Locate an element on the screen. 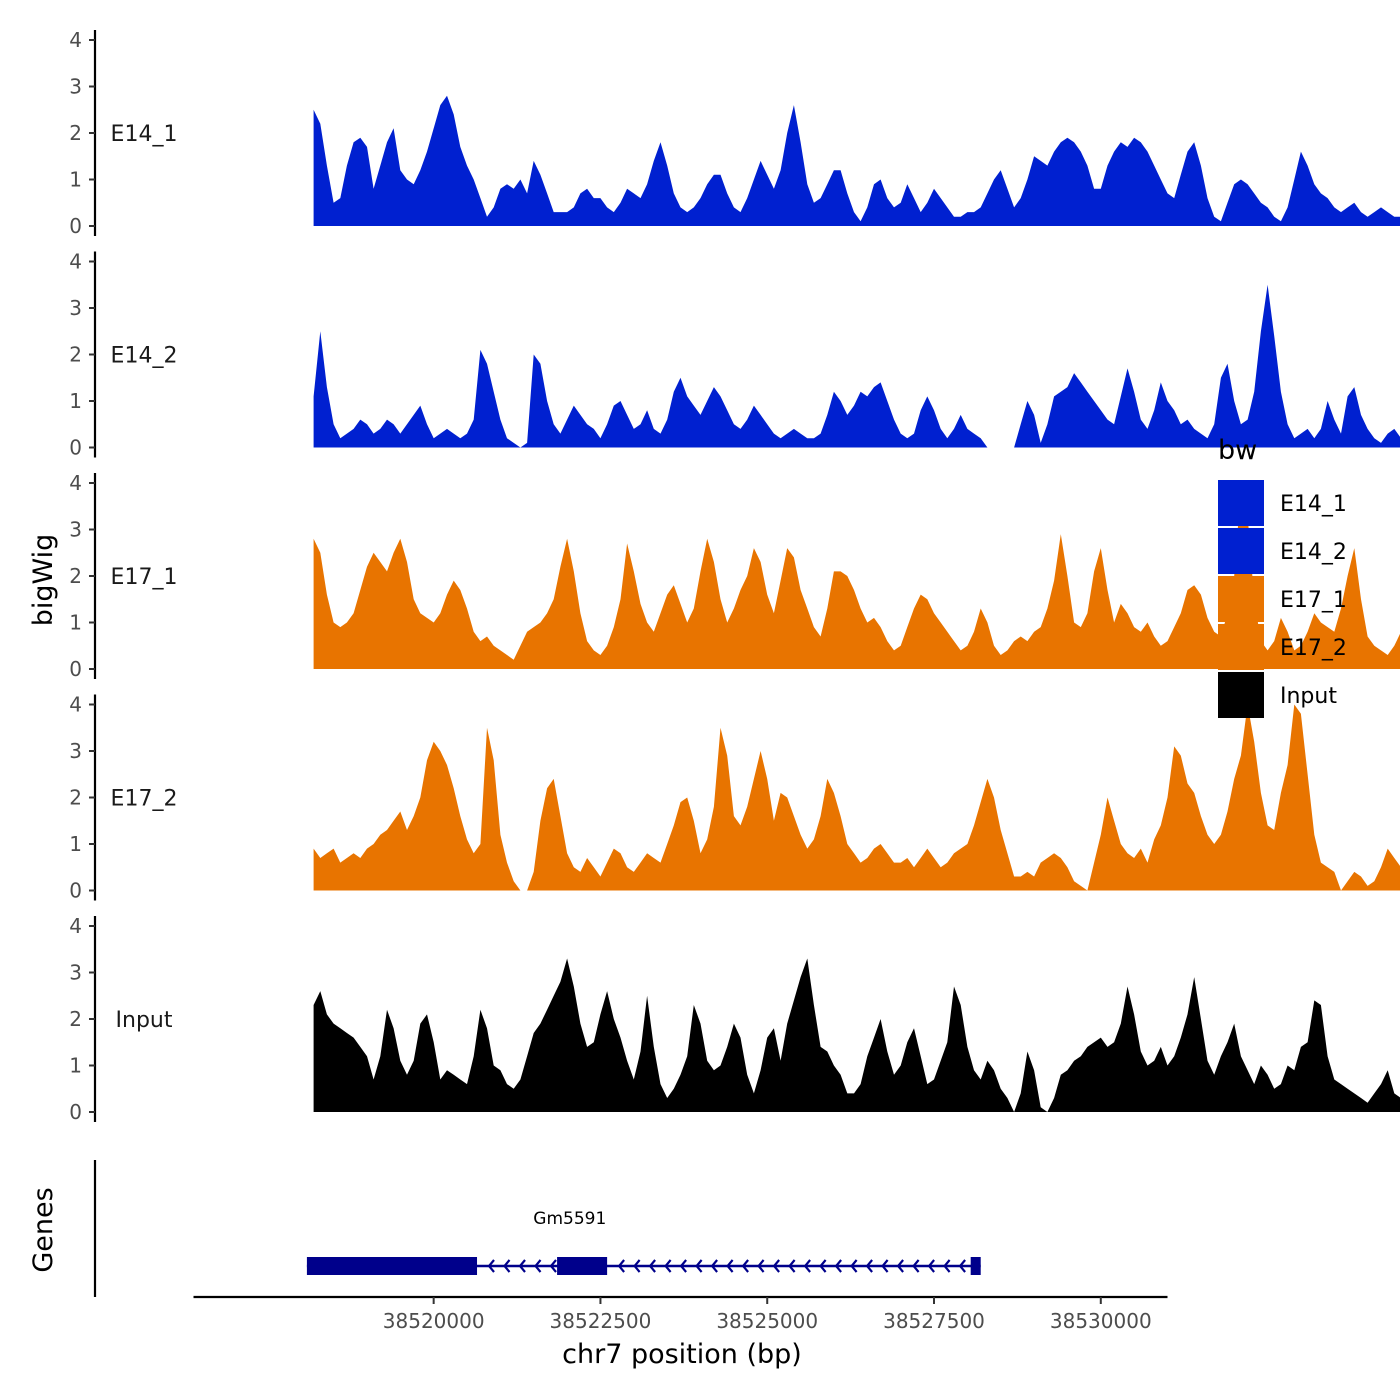  legend-label-Input: Input is located at coordinates (1308, 696).